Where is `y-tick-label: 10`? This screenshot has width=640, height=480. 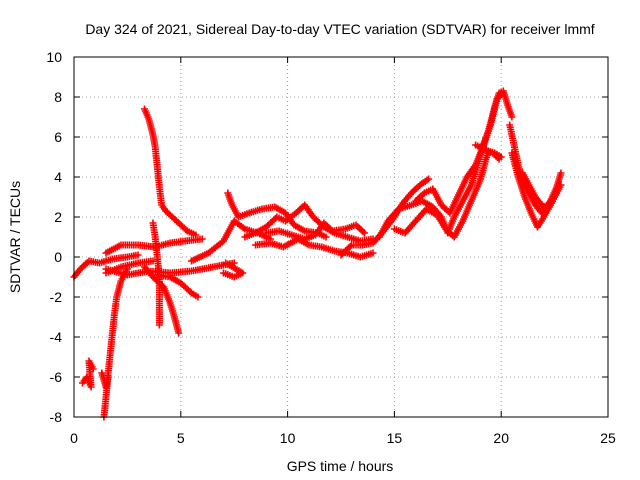
y-tick-label: 10 is located at coordinates (54, 57).